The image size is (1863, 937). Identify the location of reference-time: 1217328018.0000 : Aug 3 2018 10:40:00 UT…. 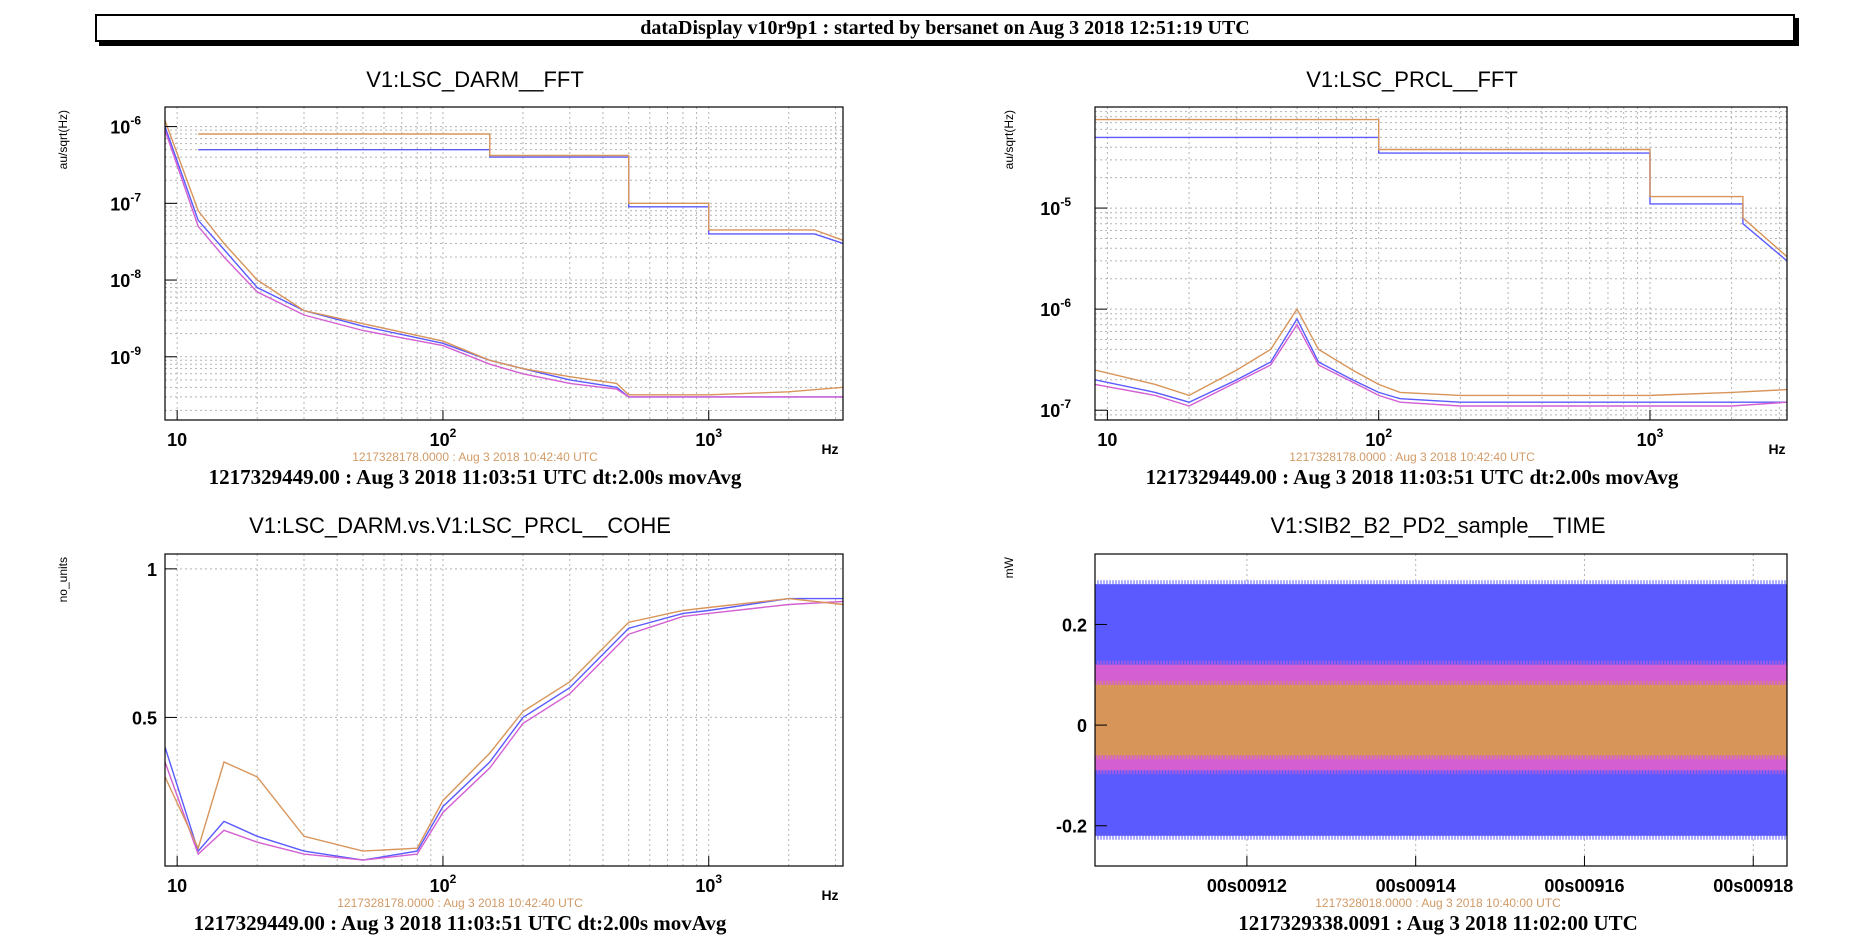
(1438, 903).